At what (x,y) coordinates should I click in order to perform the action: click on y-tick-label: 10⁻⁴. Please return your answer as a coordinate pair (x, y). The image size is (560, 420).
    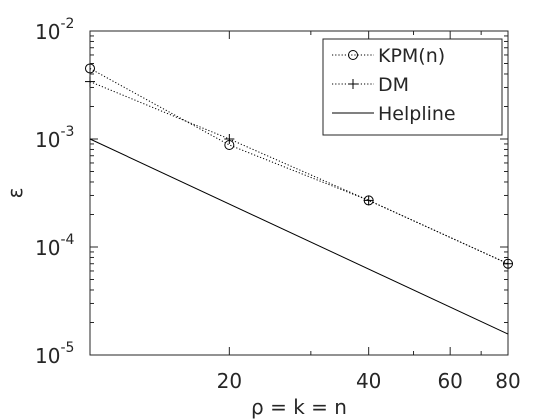
    Looking at the image, I should click on (55, 246).